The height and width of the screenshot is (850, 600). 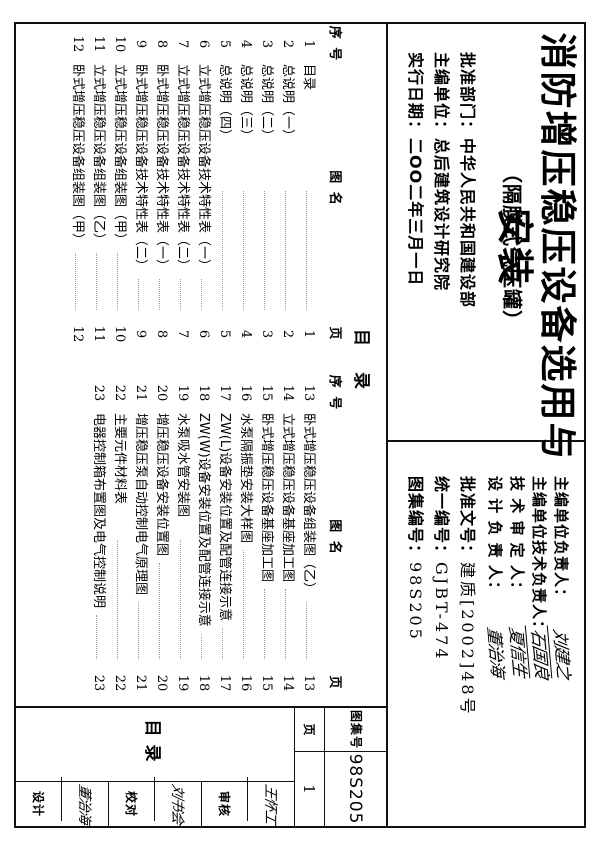 I want to click on approval-doc-no-row: 批准文号：建质[2002]48号, so click(x=467, y=596).